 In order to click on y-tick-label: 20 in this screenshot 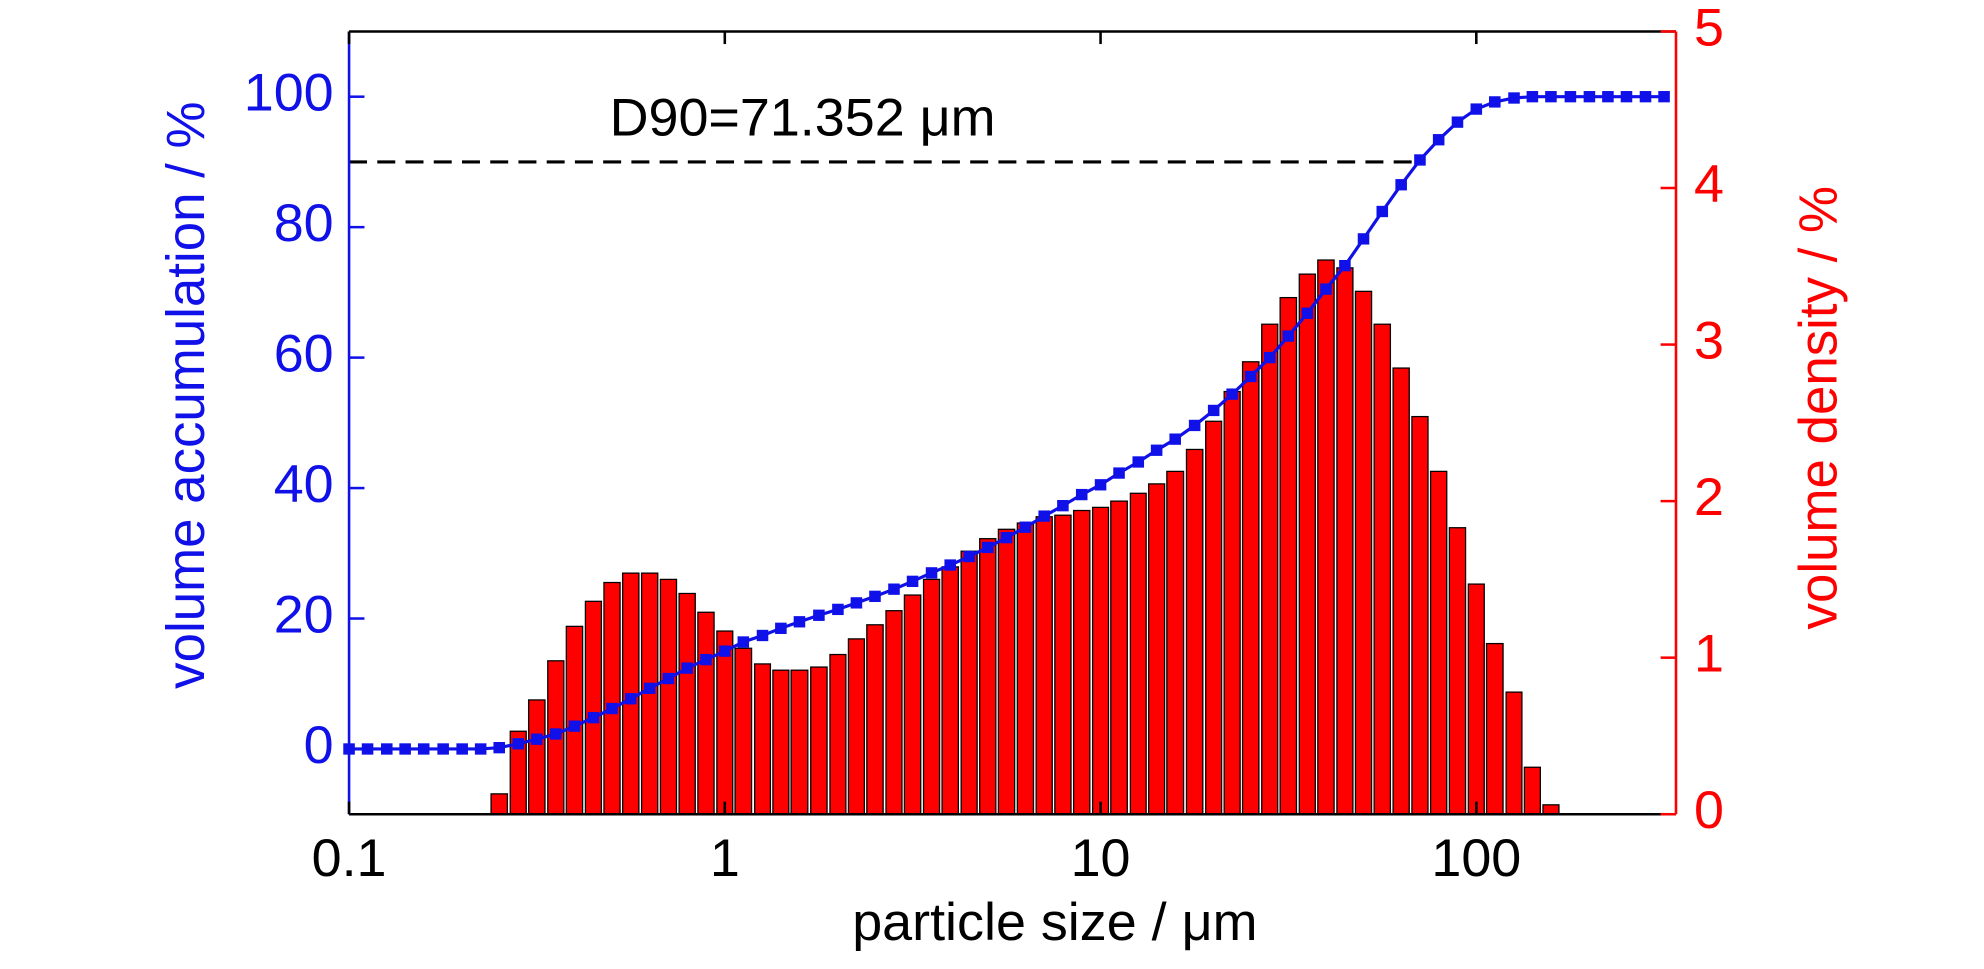, I will do `click(304, 615)`.